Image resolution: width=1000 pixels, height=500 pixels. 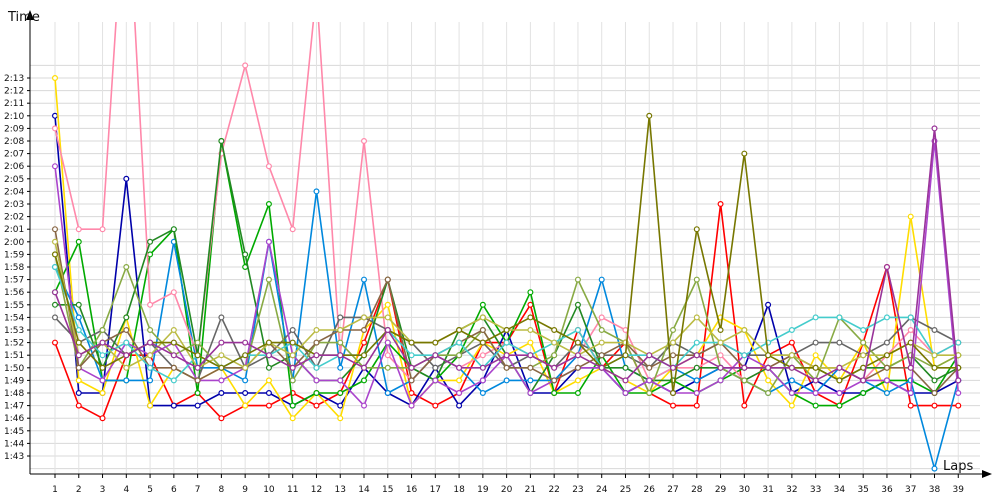 What do you see at coordinates (14, 129) in the screenshot?
I see `y-tick-label: 2:09` at bounding box center [14, 129].